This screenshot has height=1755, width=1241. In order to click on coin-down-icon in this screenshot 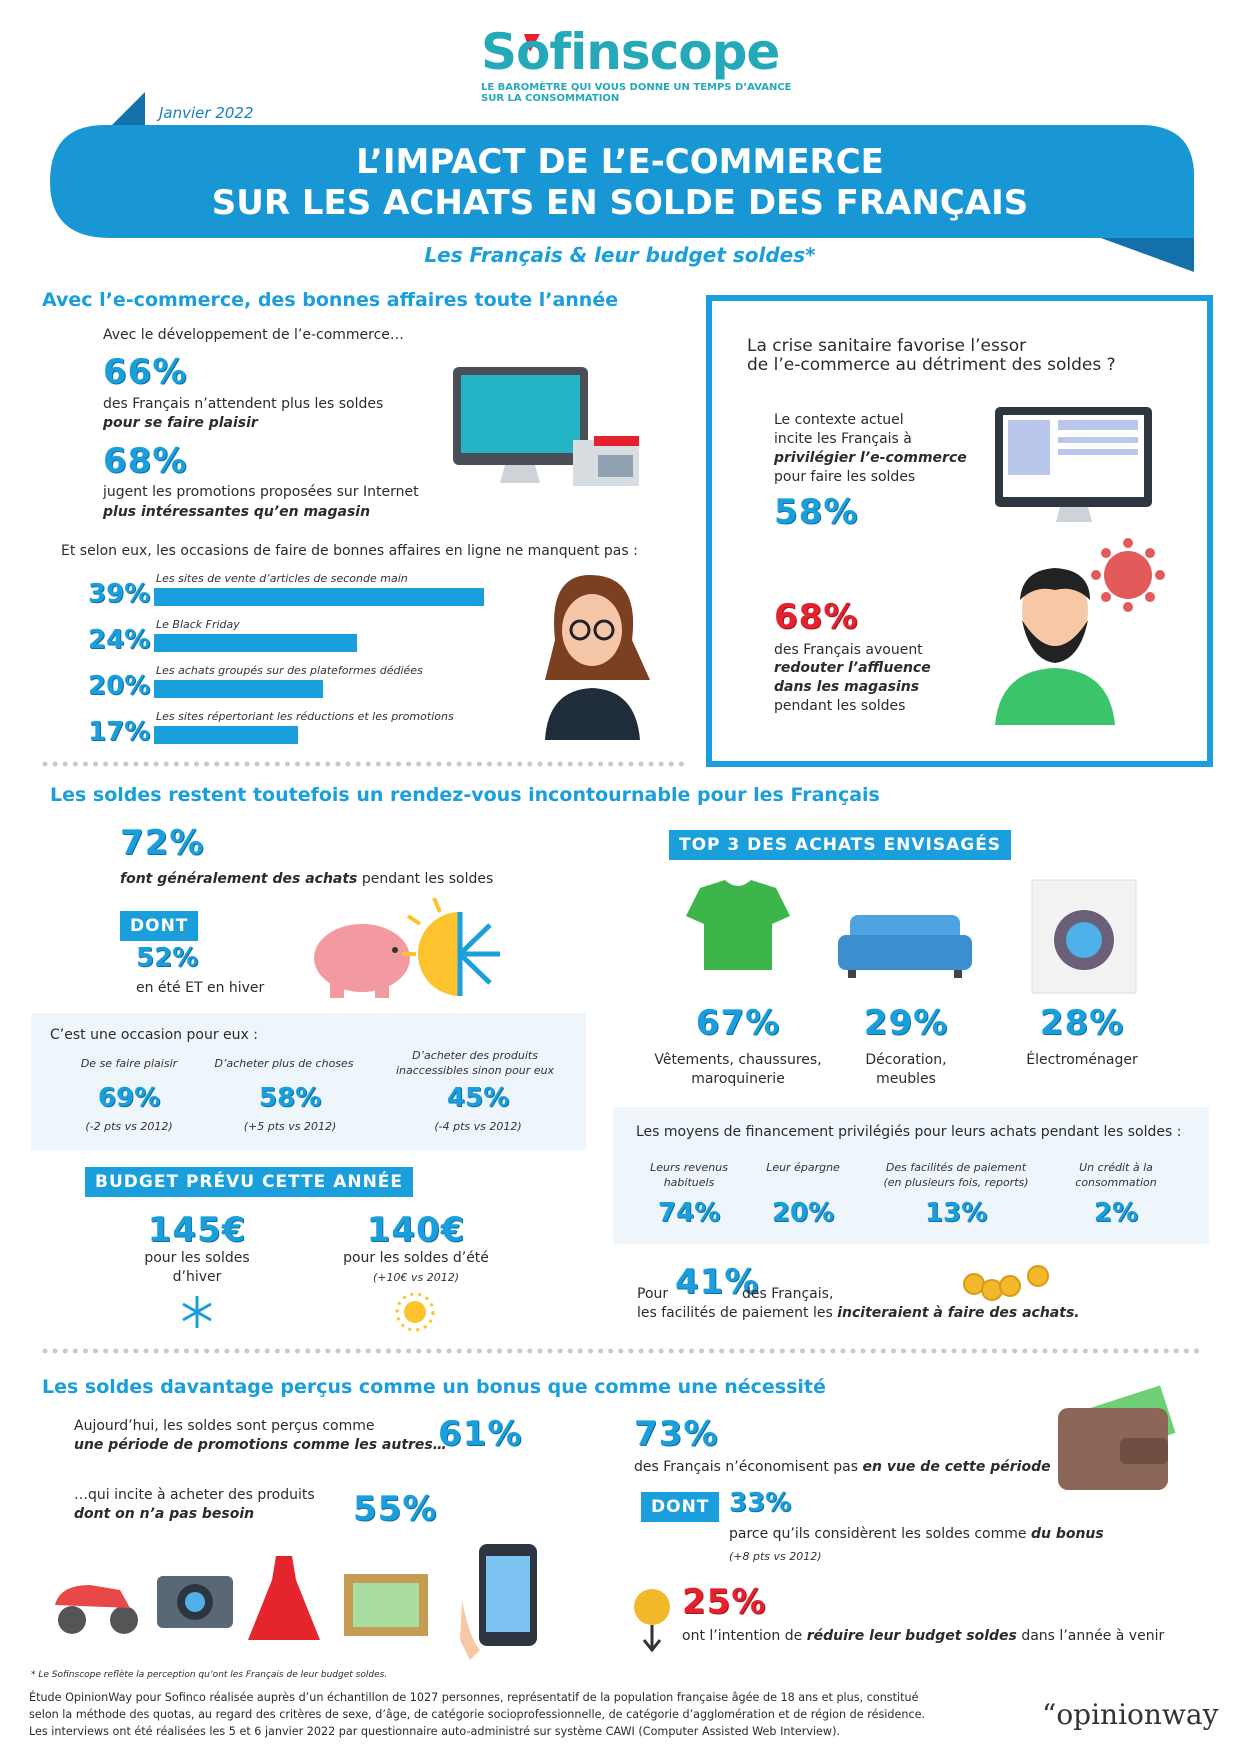, I will do `click(652, 1621)`.